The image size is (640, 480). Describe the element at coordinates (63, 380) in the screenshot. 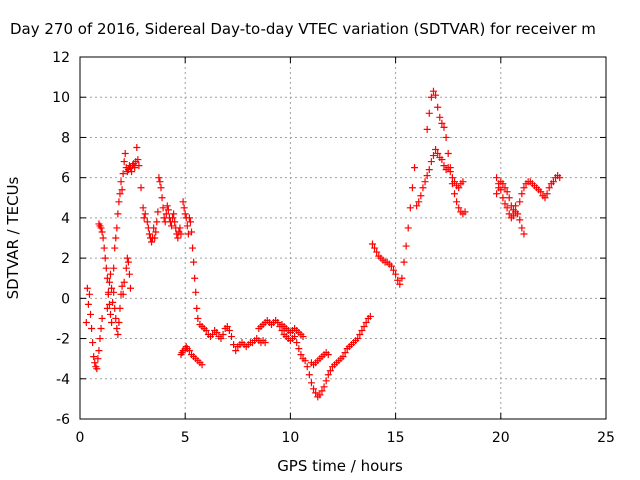

I see `y-tick-label: -4` at that location.